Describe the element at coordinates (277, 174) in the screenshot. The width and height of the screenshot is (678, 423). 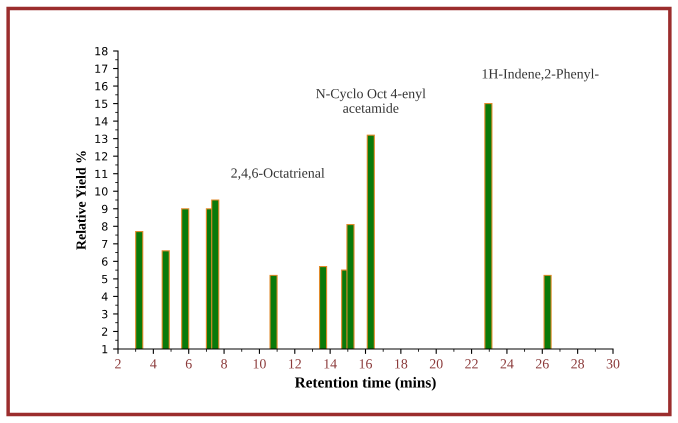
I see `annotation: 2,4,6-Octatrienal` at that location.